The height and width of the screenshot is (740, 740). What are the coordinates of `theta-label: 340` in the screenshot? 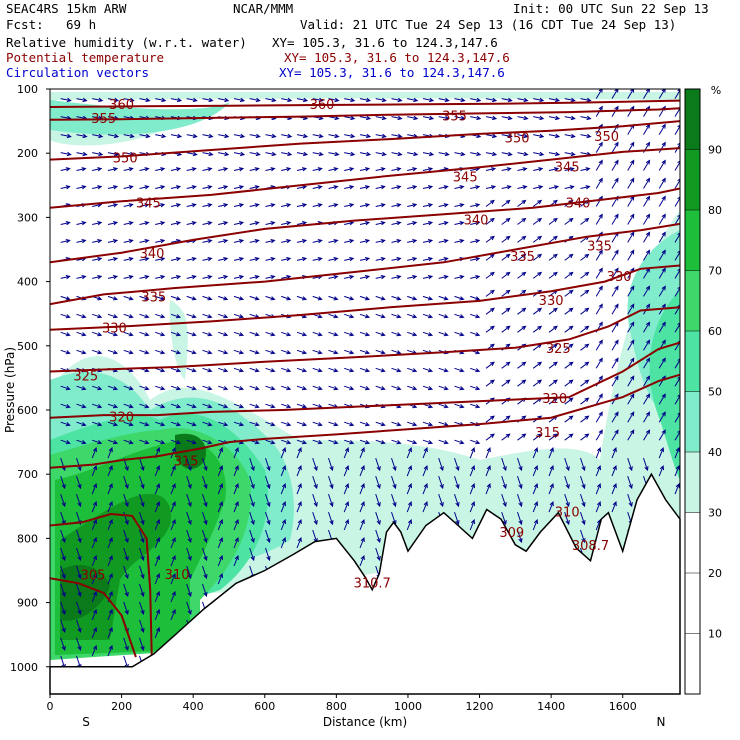 It's located at (476, 221).